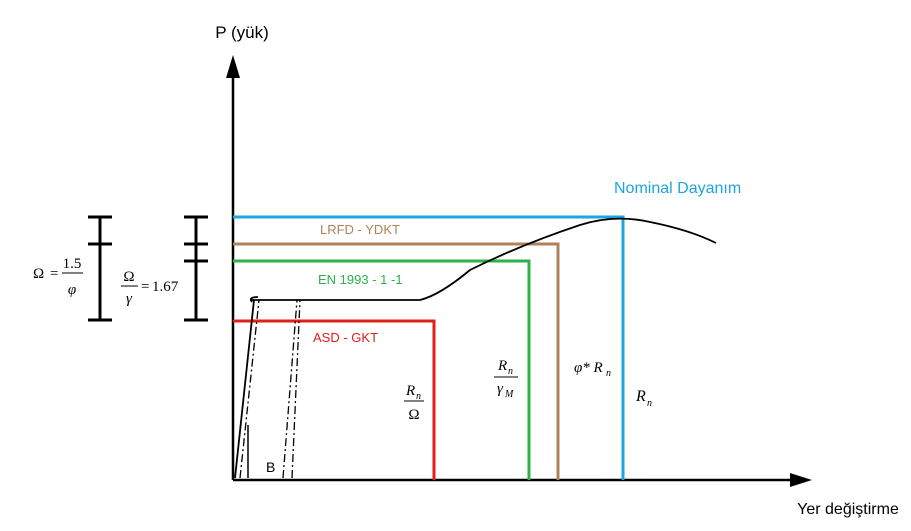 This screenshot has height=531, width=911. Describe the element at coordinates (270, 467) in the screenshot. I see `b-label: B` at that location.